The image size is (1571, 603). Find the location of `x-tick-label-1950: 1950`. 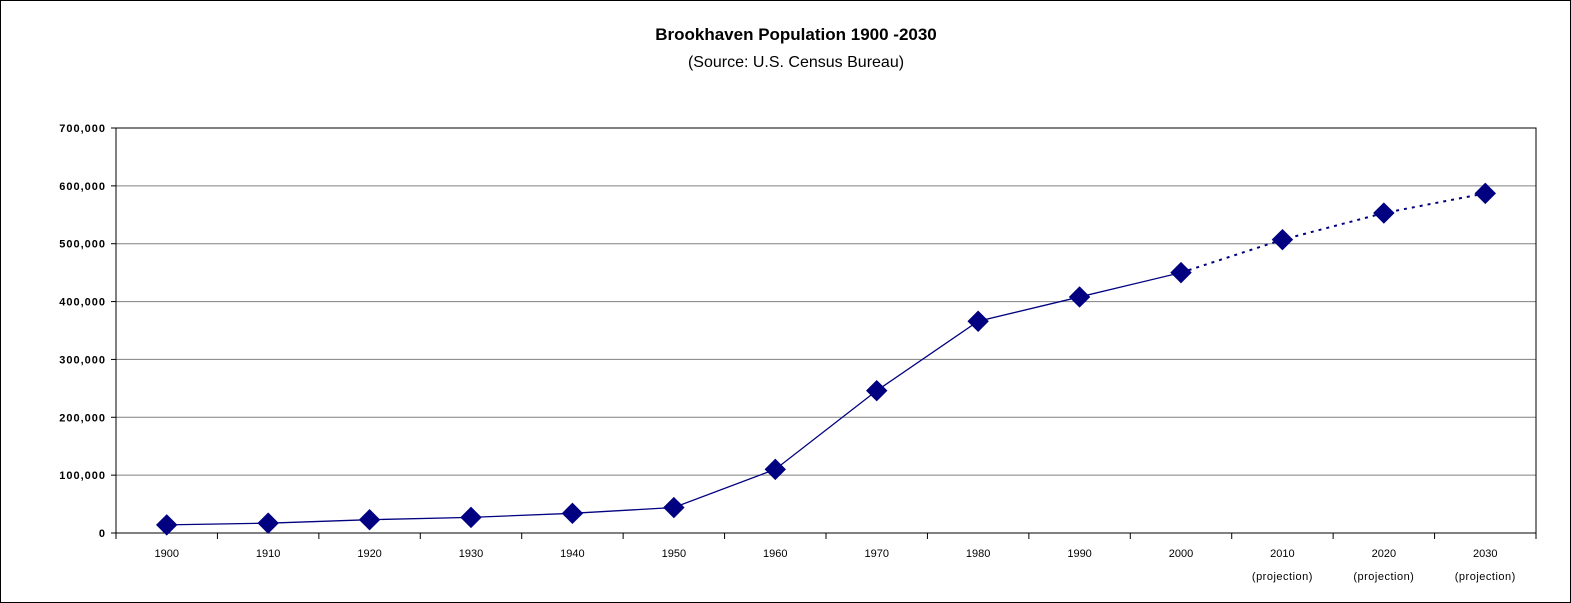

x-tick-label-1950: 1950 is located at coordinates (674, 554).